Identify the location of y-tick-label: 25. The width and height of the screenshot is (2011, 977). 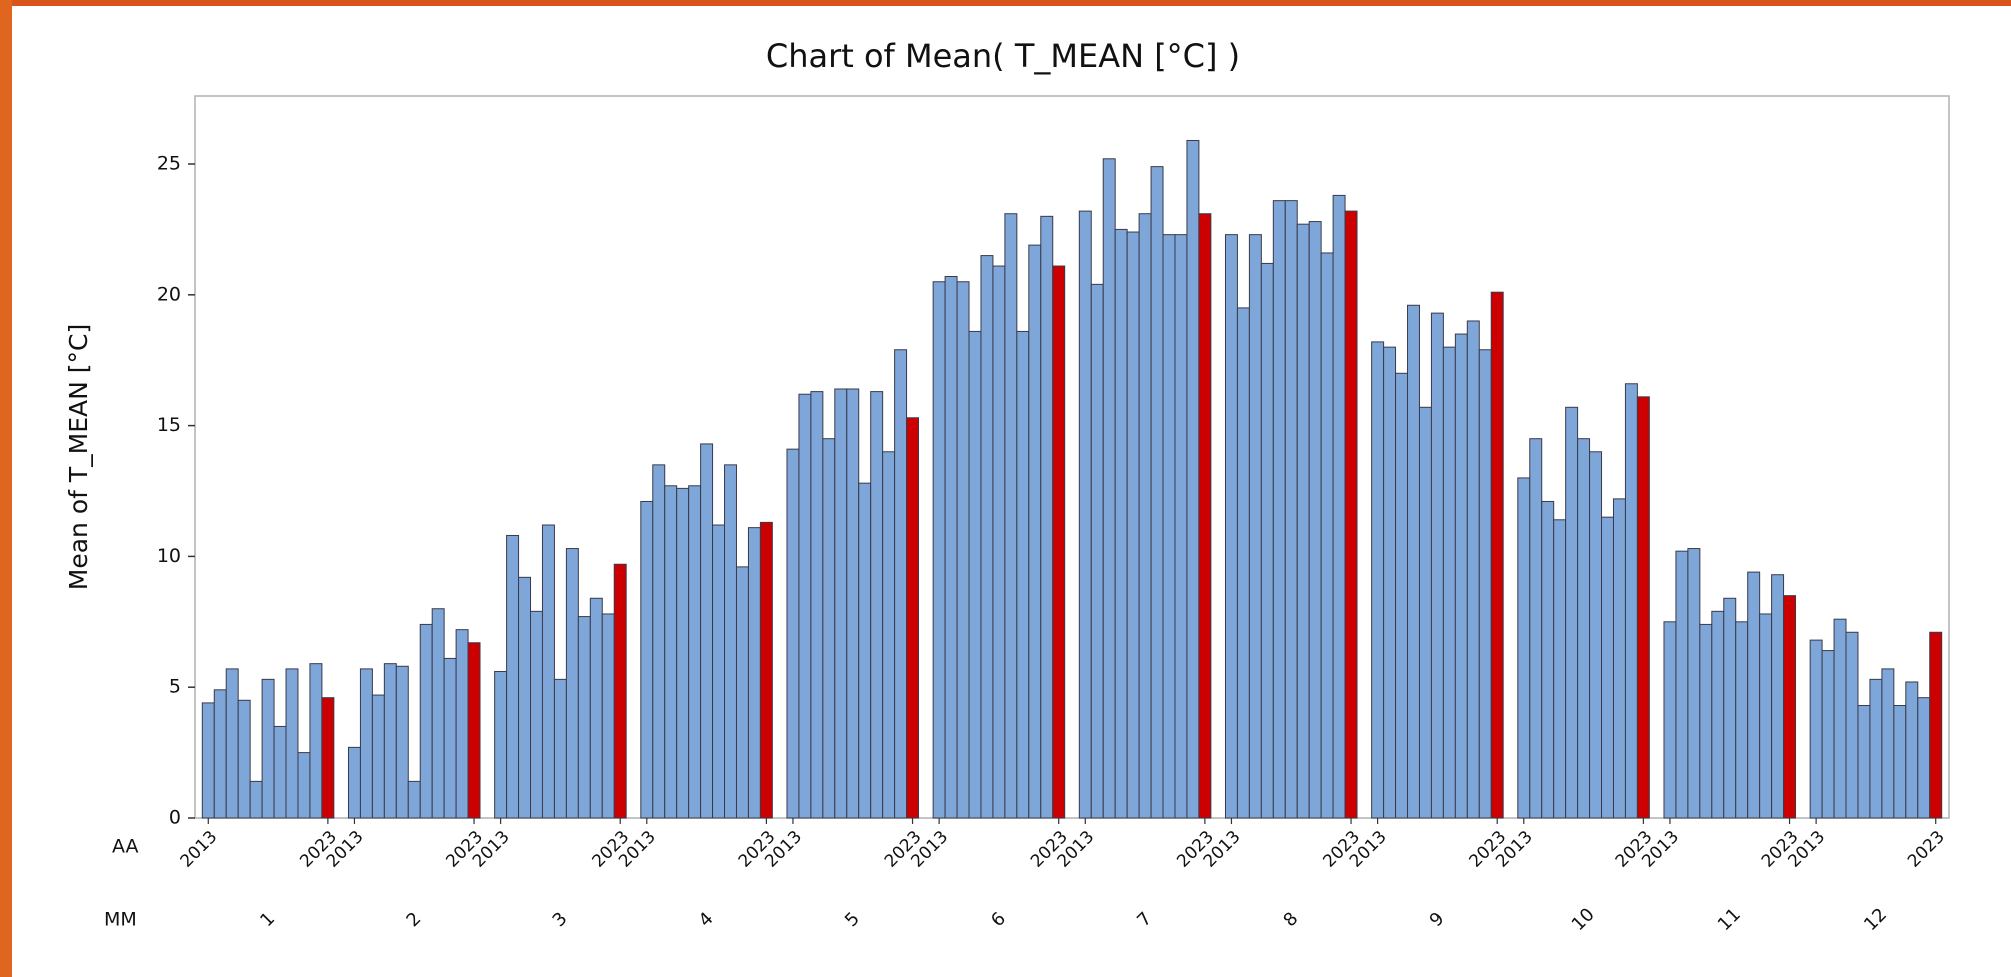
(169, 164).